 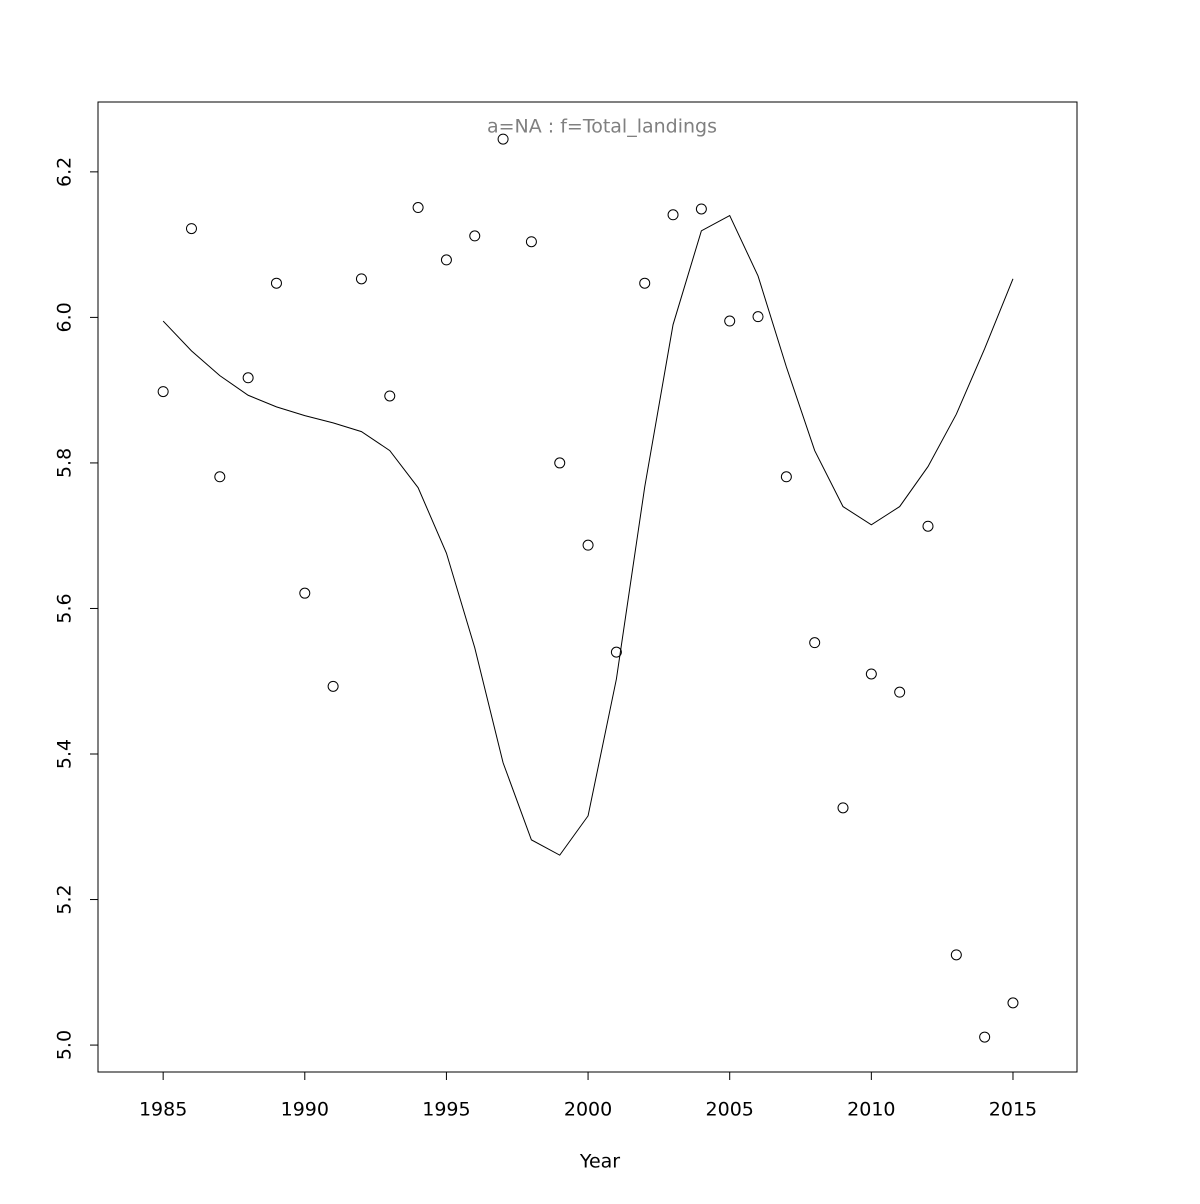 What do you see at coordinates (599, 1162) in the screenshot?
I see `x-axis-label: Year` at bounding box center [599, 1162].